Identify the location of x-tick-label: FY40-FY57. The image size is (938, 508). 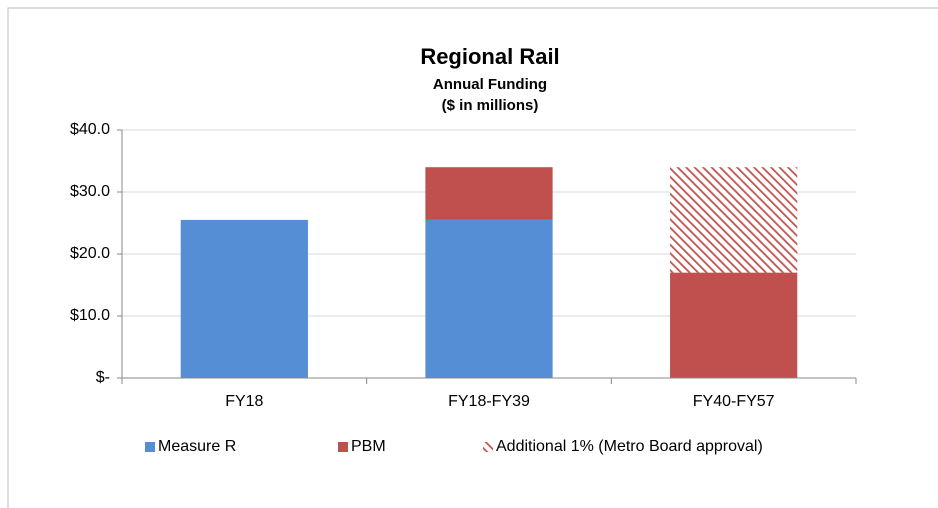
(734, 401).